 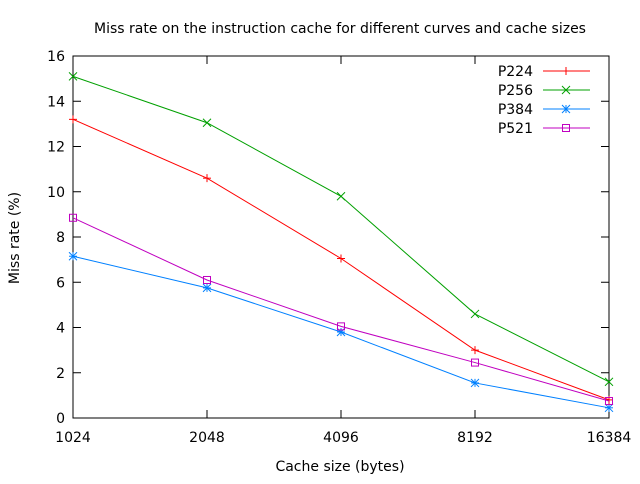 What do you see at coordinates (56, 148) in the screenshot?
I see `y-tick-label: 12` at bounding box center [56, 148].